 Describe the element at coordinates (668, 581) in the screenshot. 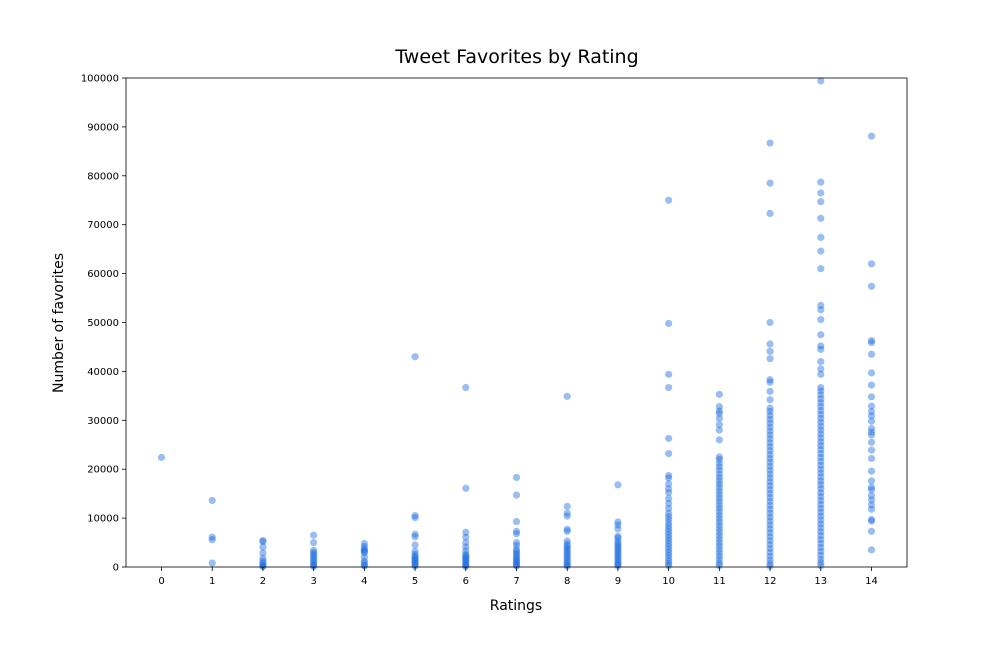

I see `x-tick-label: 10` at that location.